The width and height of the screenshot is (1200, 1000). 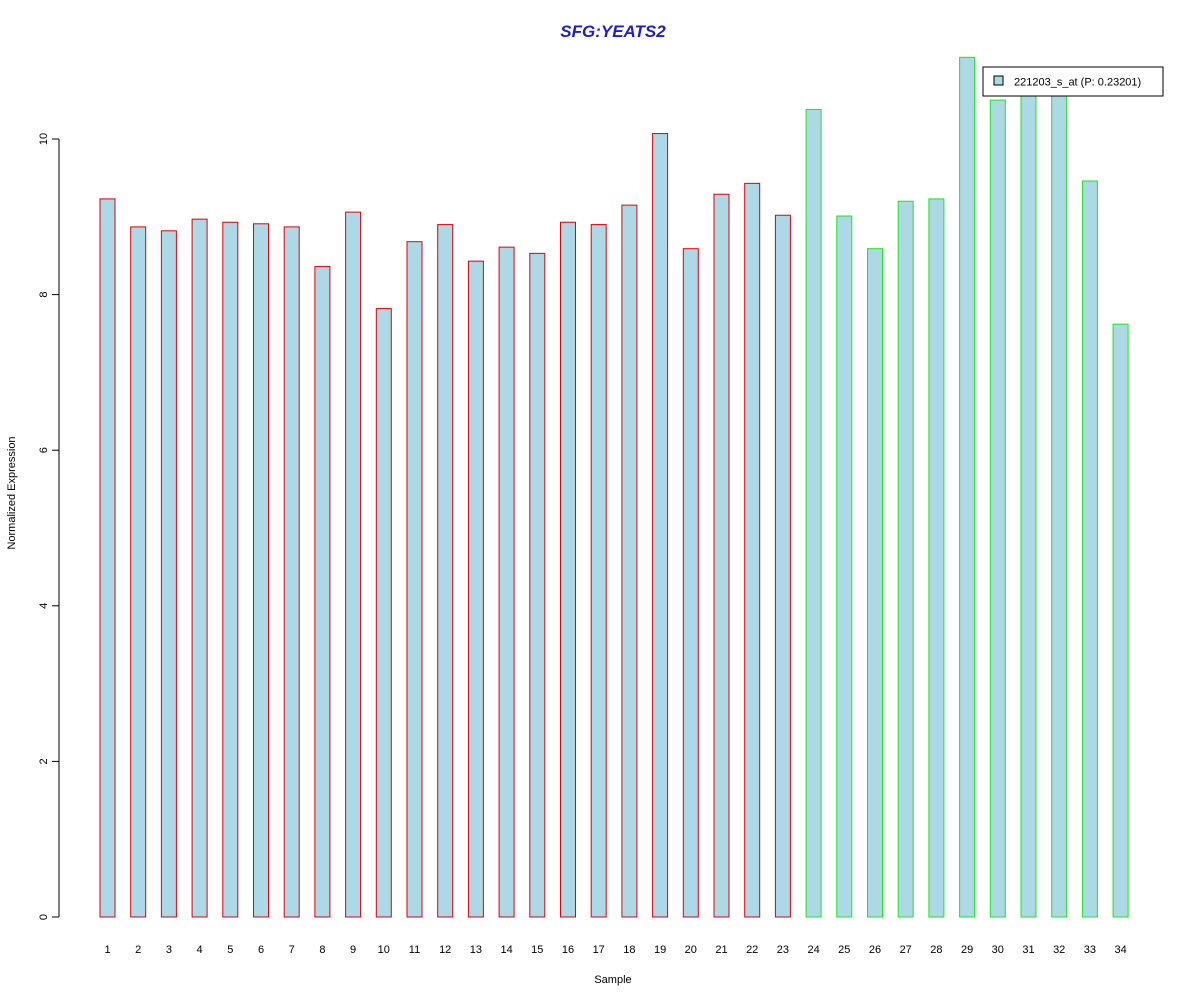 What do you see at coordinates (1090, 950) in the screenshot?
I see `x-tick-label: 33` at bounding box center [1090, 950].